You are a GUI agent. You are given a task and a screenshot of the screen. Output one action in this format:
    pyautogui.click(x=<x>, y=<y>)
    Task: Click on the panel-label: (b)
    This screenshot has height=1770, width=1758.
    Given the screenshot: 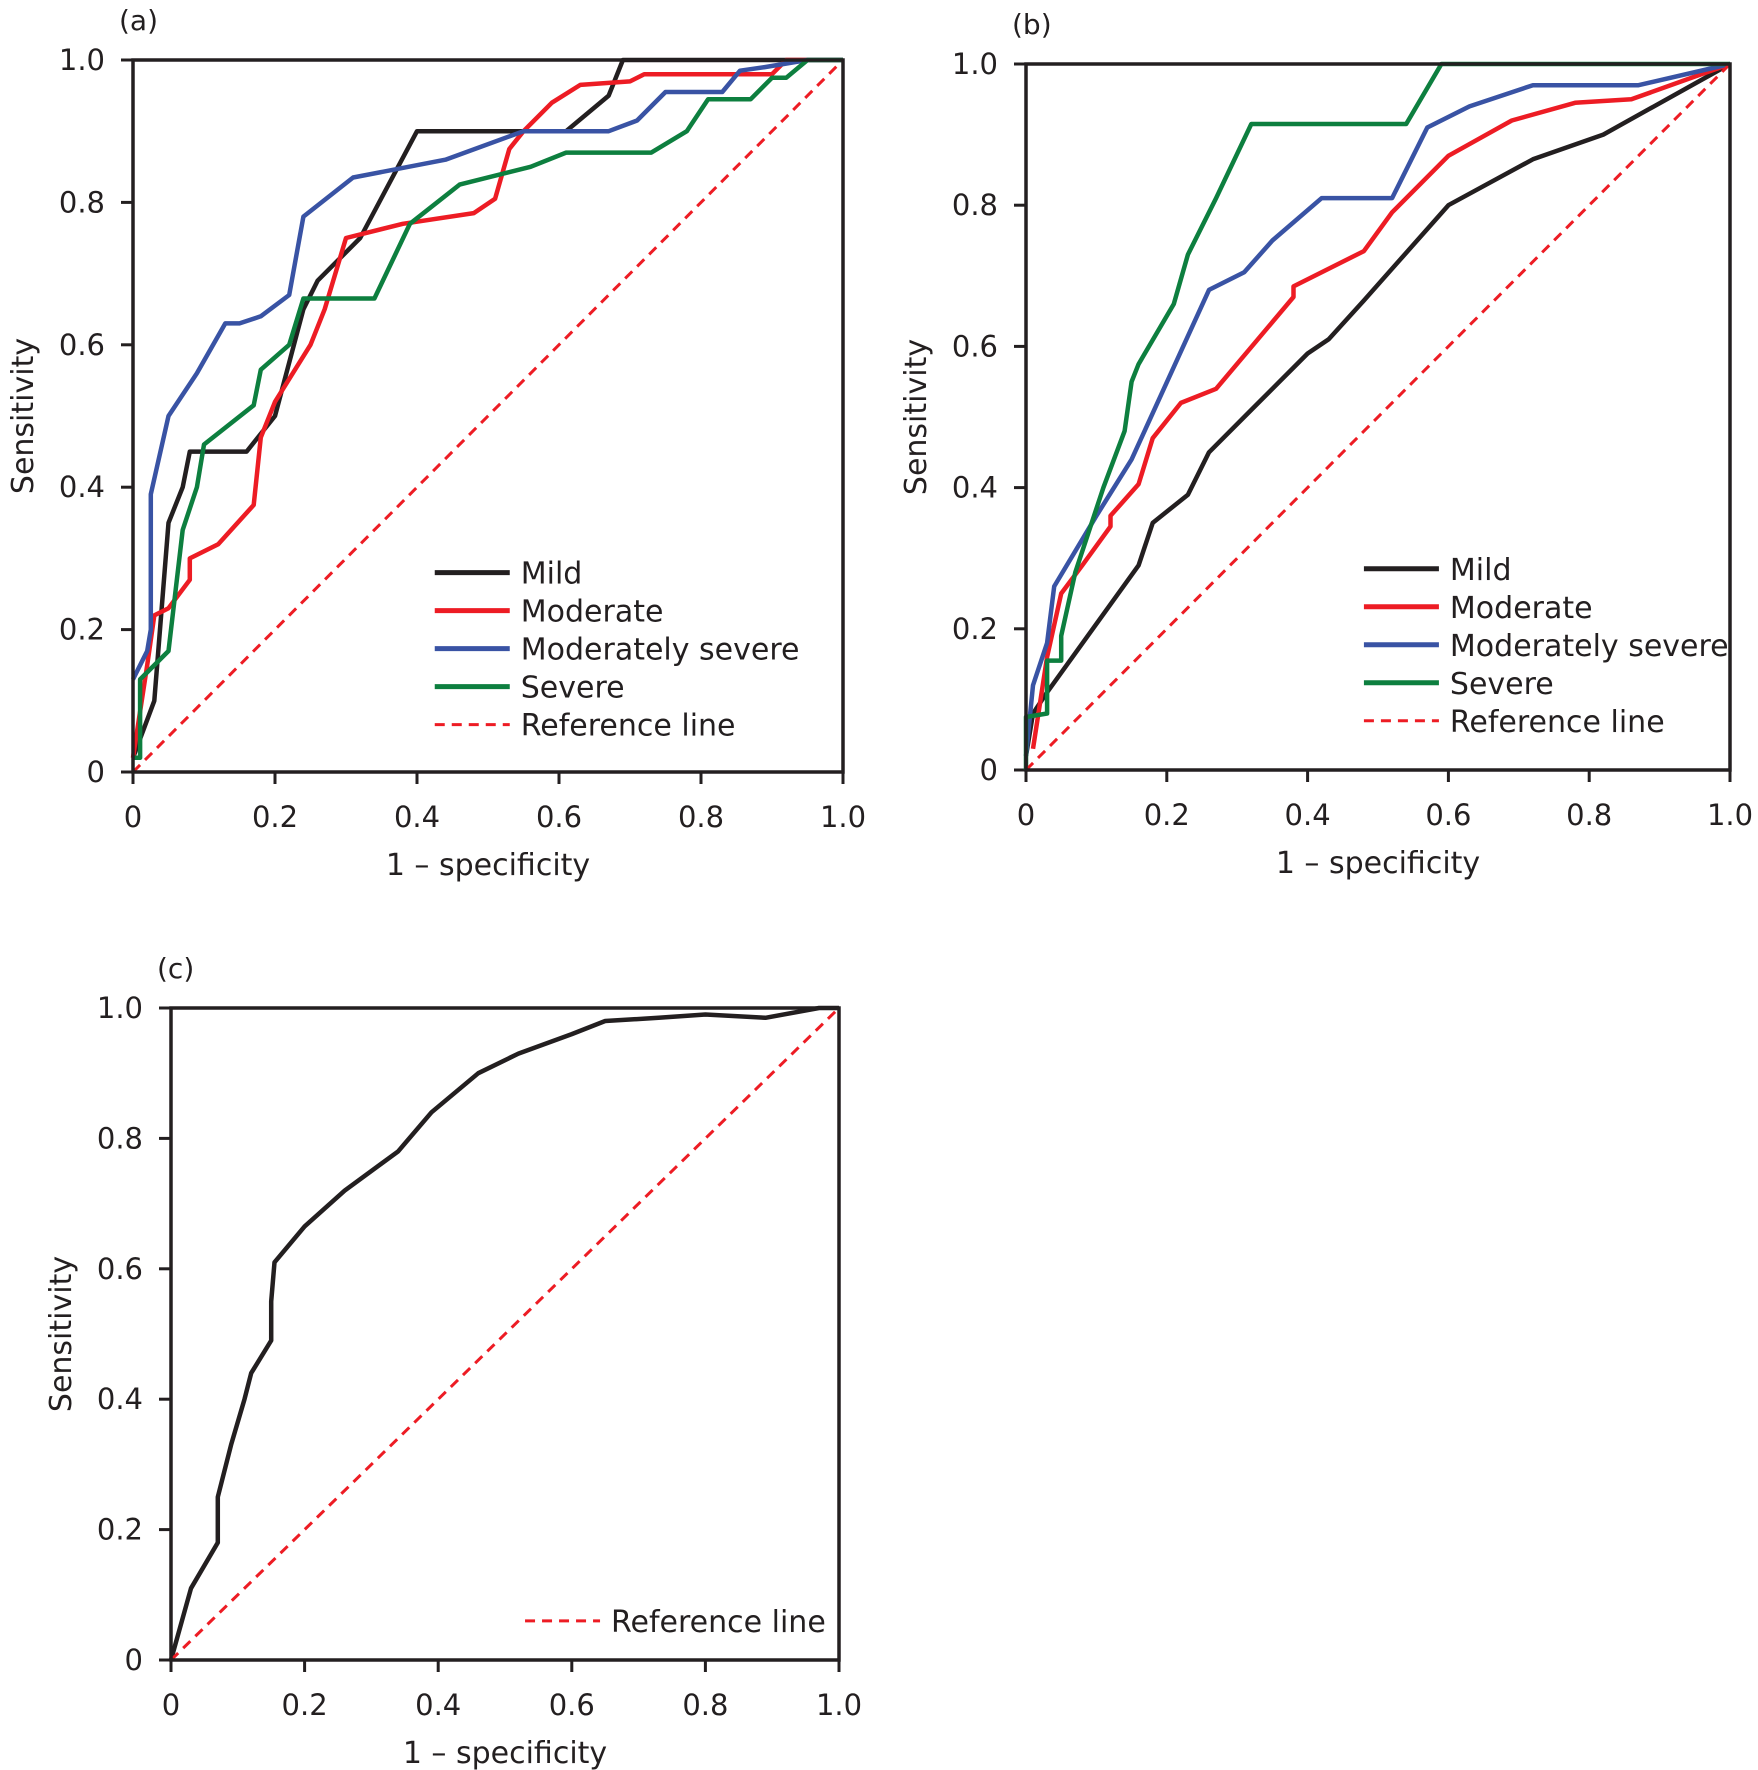 What is the action you would take?
    pyautogui.click(x=1032, y=24)
    